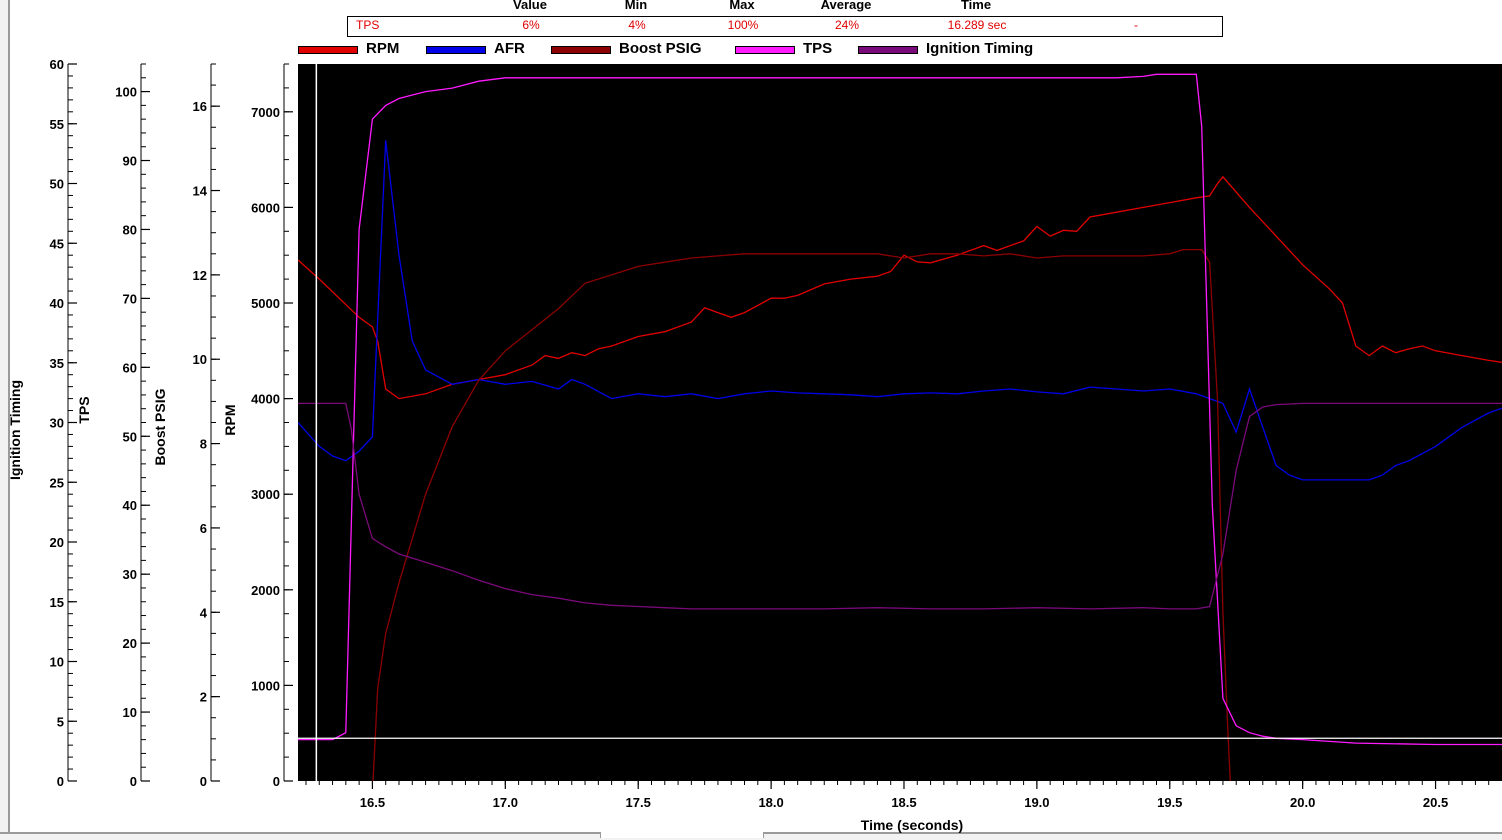 The height and width of the screenshot is (840, 1502). I want to click on tick-label-tps: 20, so click(130, 643).